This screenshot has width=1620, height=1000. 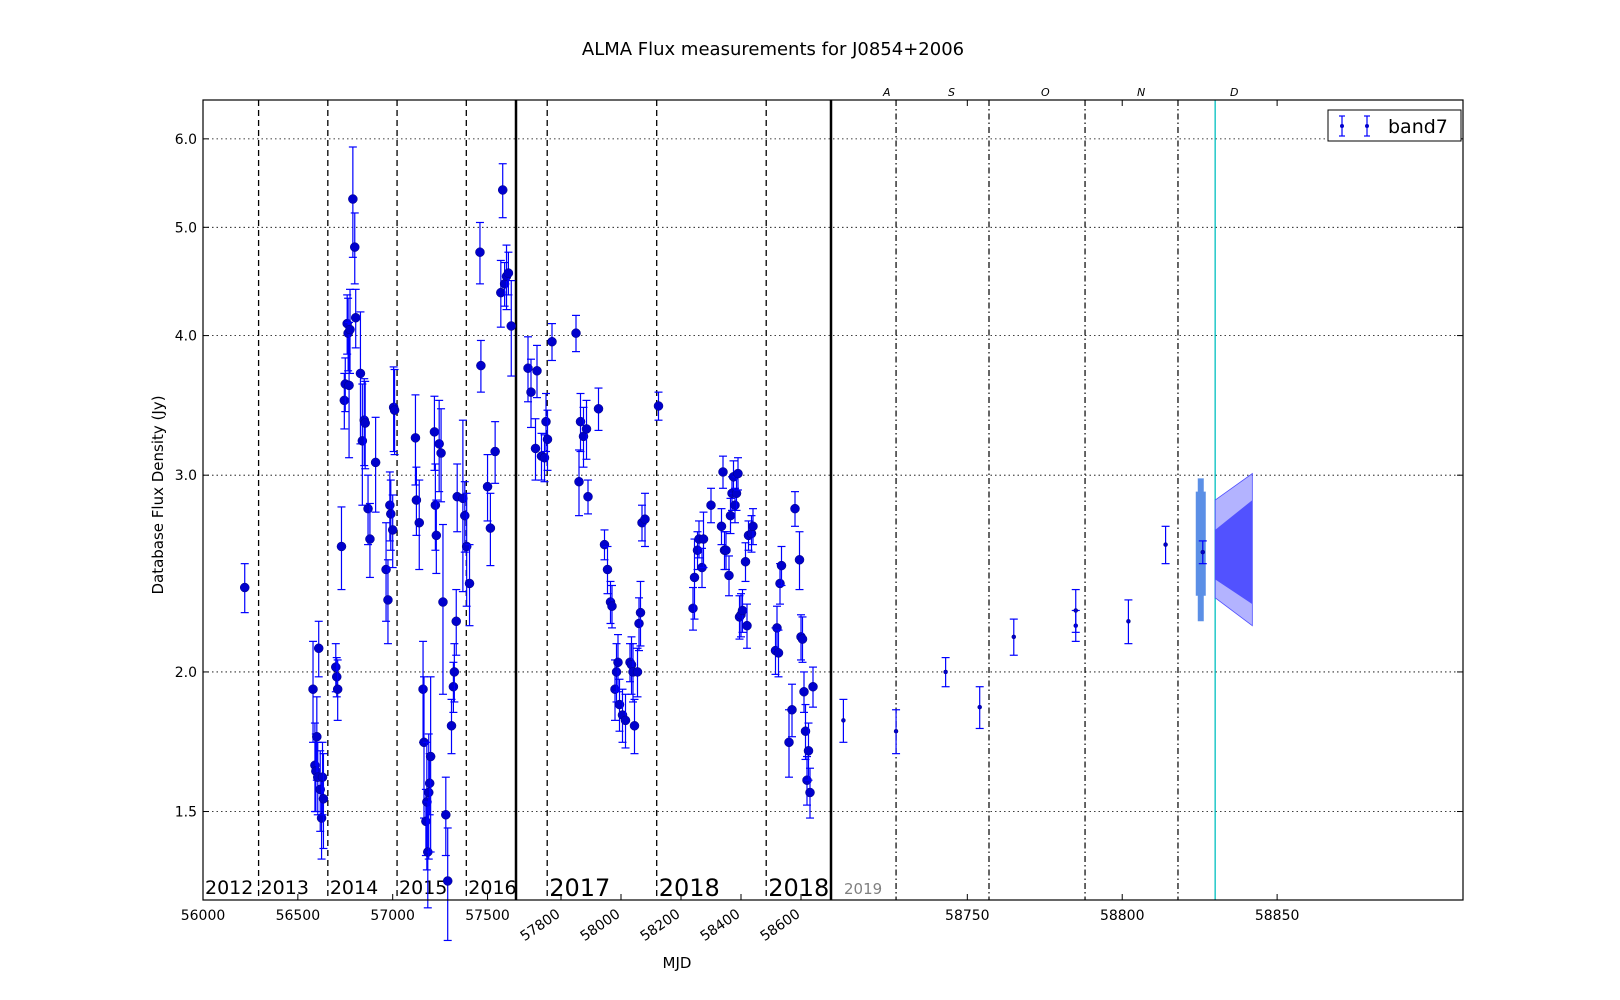 I want to click on year-label: 2019, so click(x=863, y=889).